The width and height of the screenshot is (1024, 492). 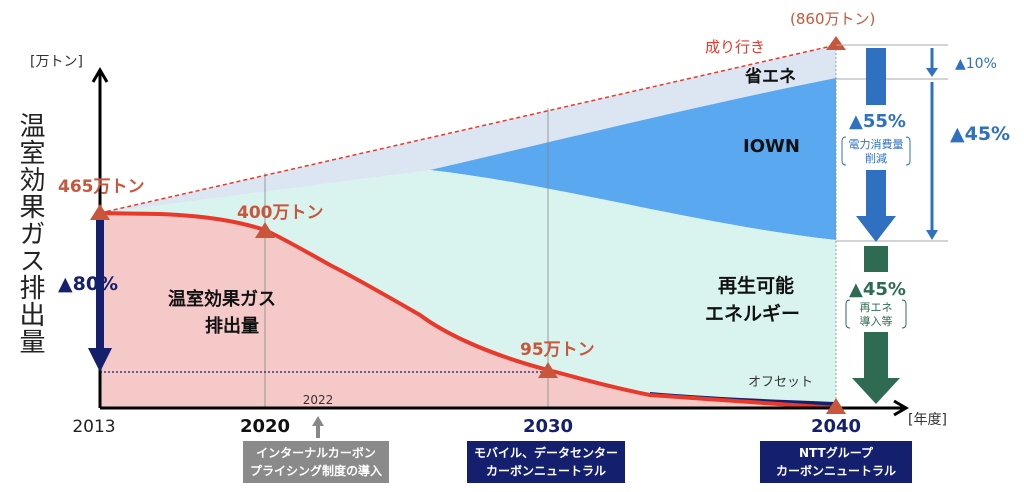 What do you see at coordinates (980, 134) in the screenshot?
I see `label-iown-pct: ▲45%` at bounding box center [980, 134].